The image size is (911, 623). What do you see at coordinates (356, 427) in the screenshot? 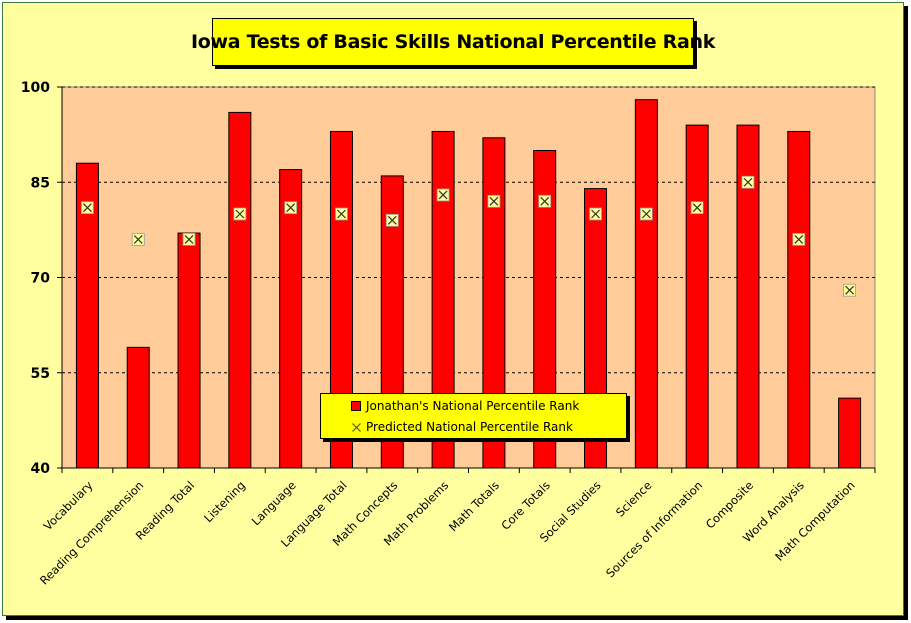
I see `legend-x-marker-swatch` at bounding box center [356, 427].